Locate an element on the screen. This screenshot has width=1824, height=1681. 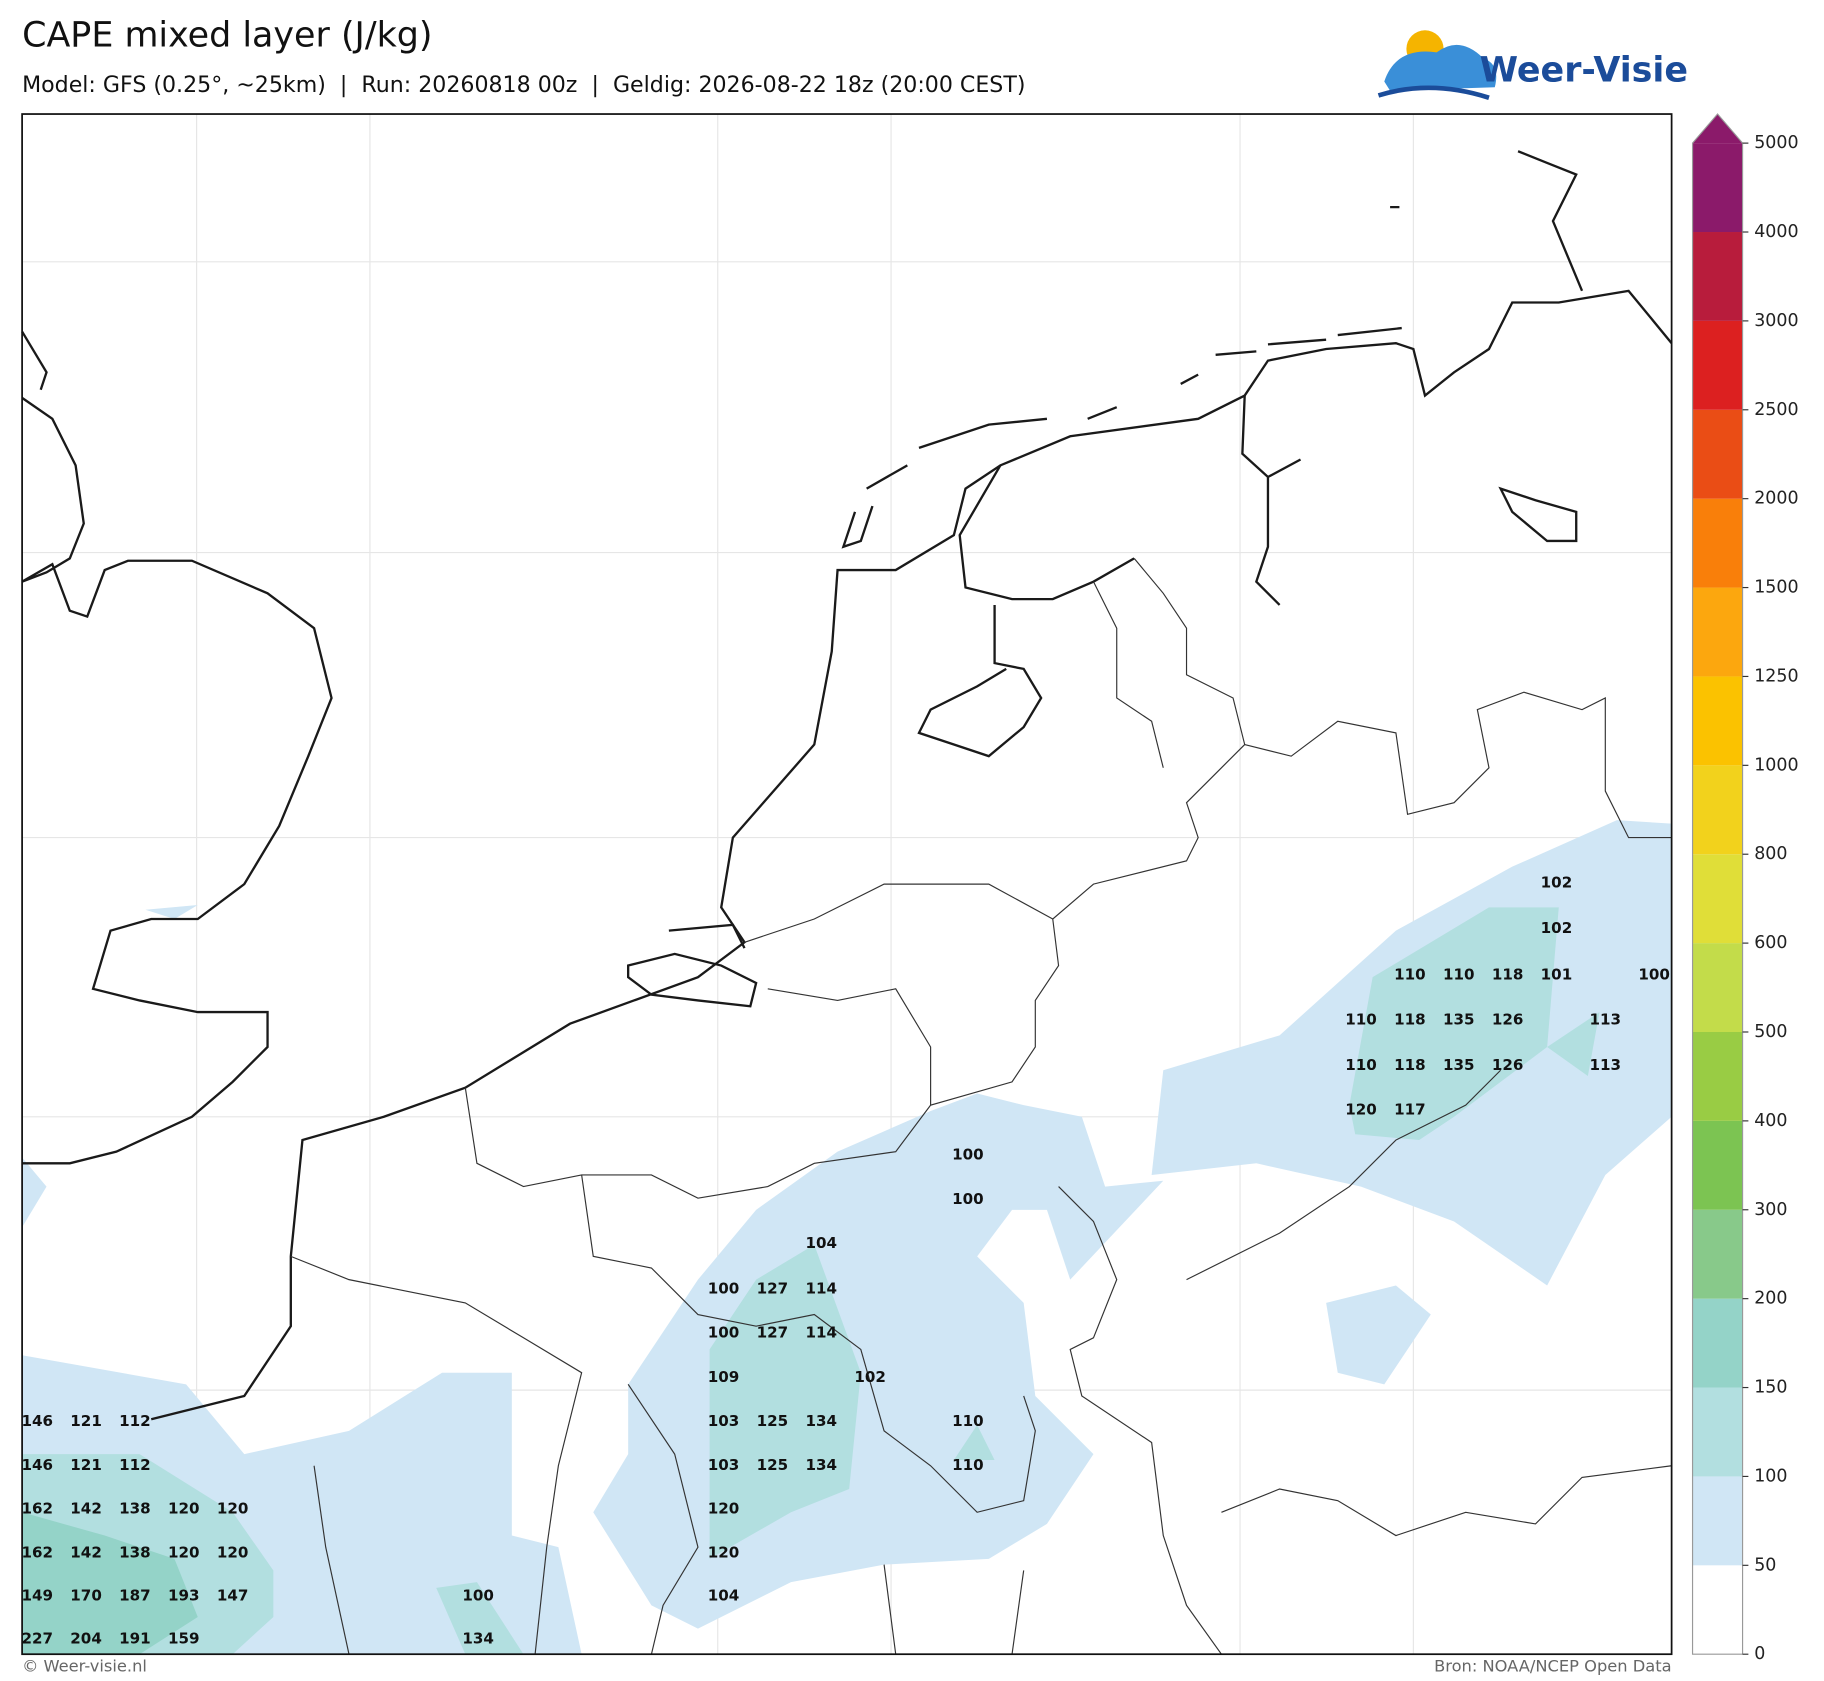
logo: Weer-Visie is located at coordinates (1532, 65).